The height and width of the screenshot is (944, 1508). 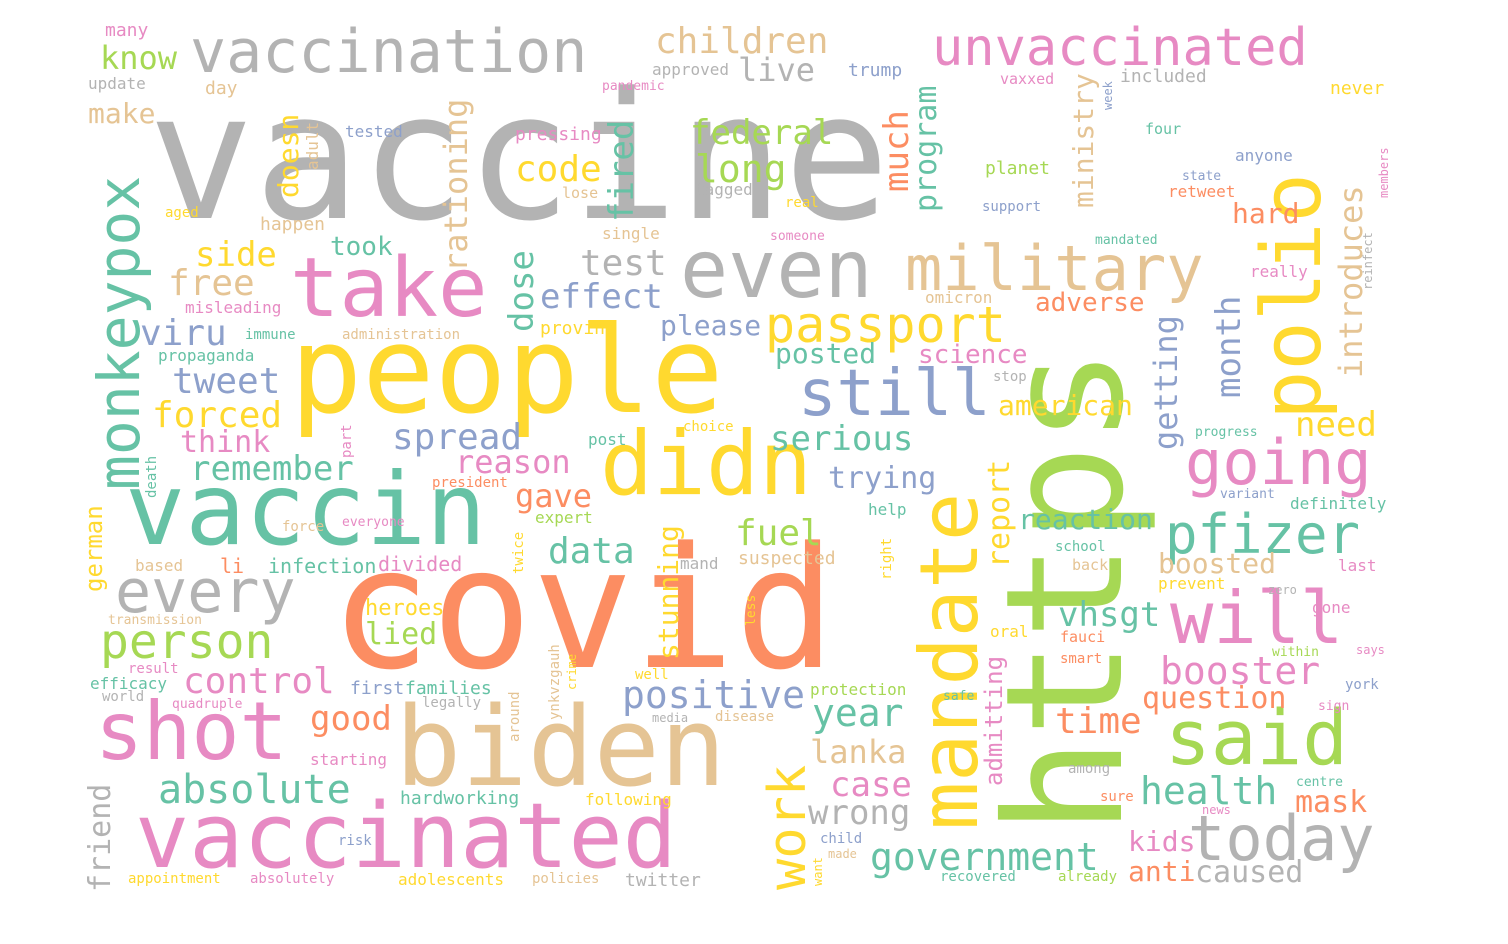 I want to click on word-proving: proving, so click(x=578, y=328).